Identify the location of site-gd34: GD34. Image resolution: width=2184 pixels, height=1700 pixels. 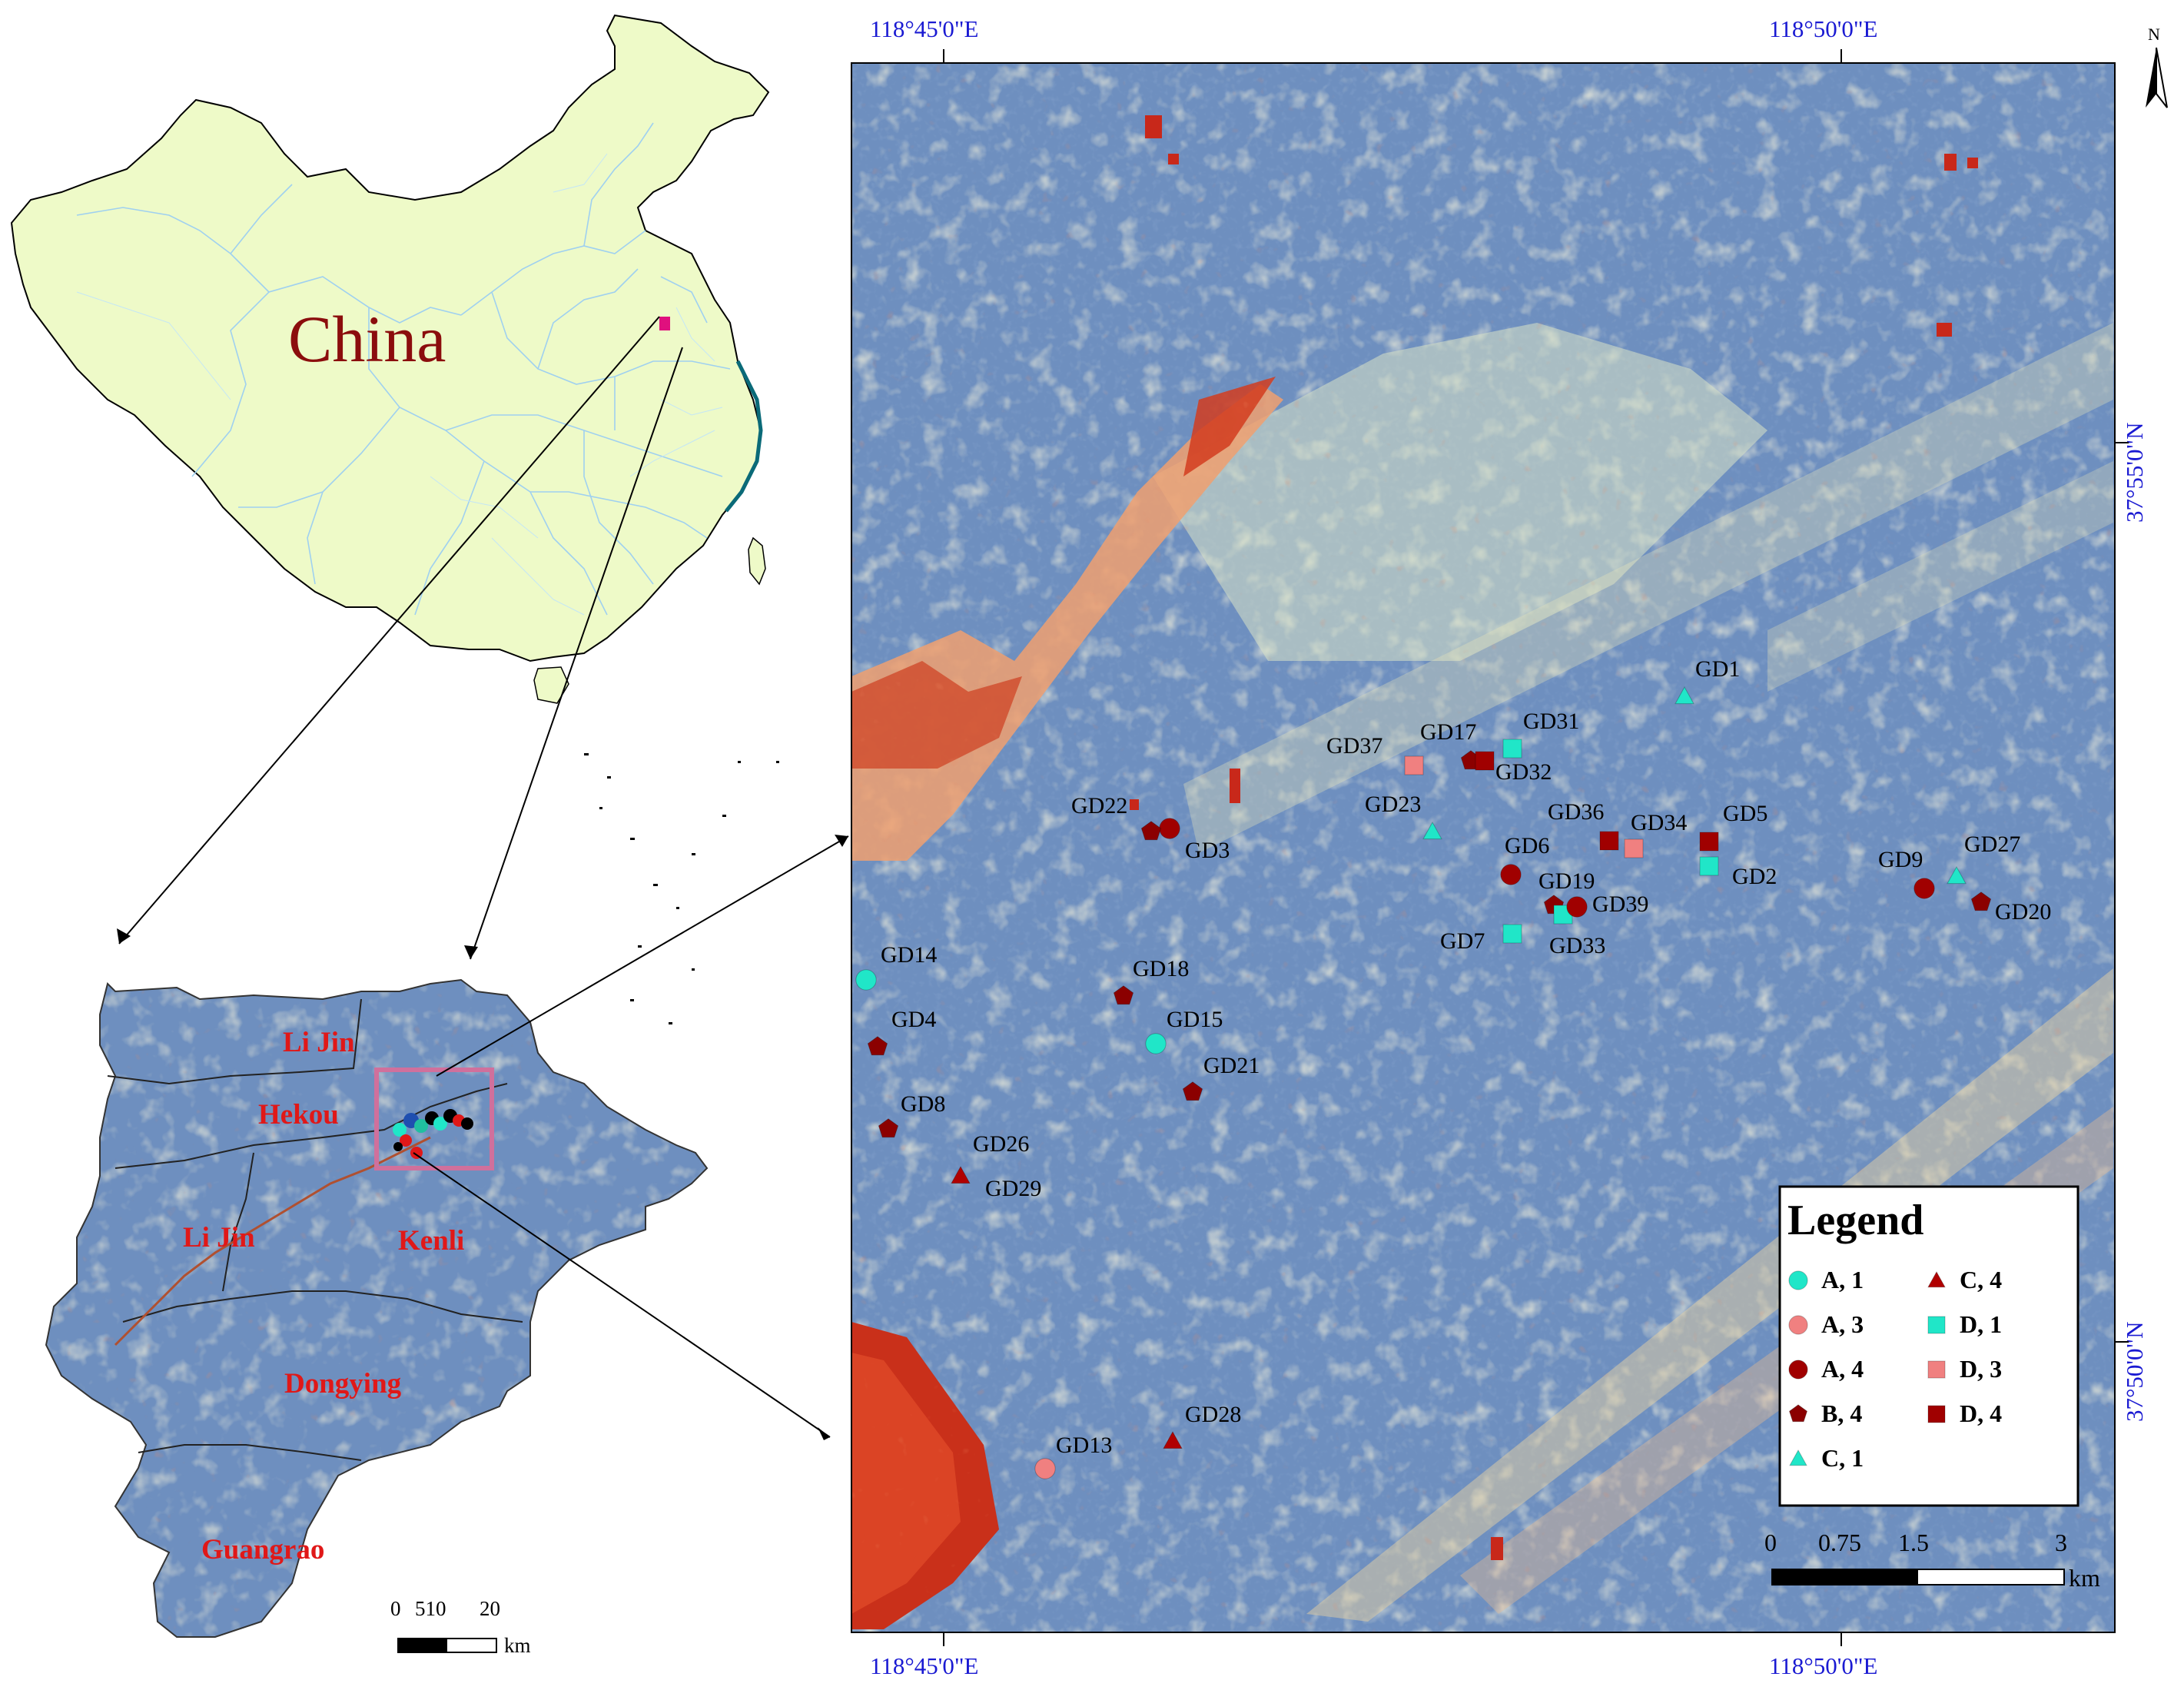
(1655, 834).